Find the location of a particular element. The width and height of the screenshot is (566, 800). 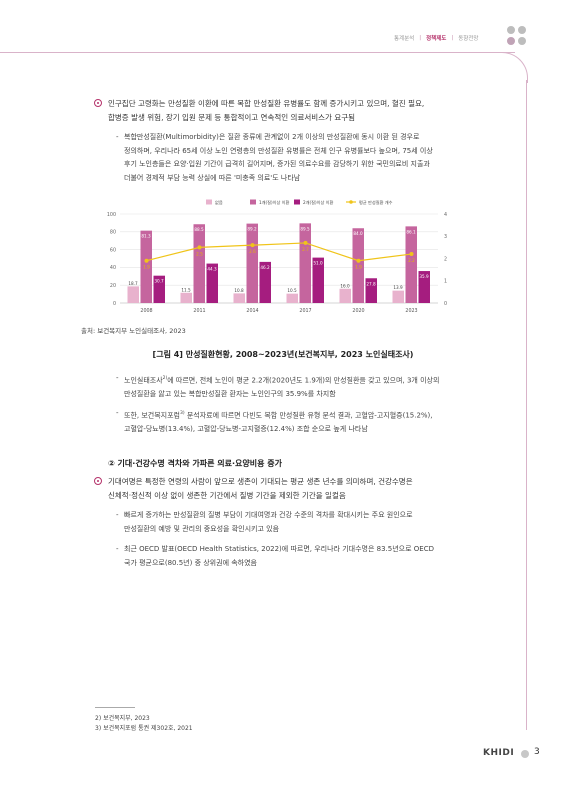

decorative-dots-icon is located at coordinates (518, 37).